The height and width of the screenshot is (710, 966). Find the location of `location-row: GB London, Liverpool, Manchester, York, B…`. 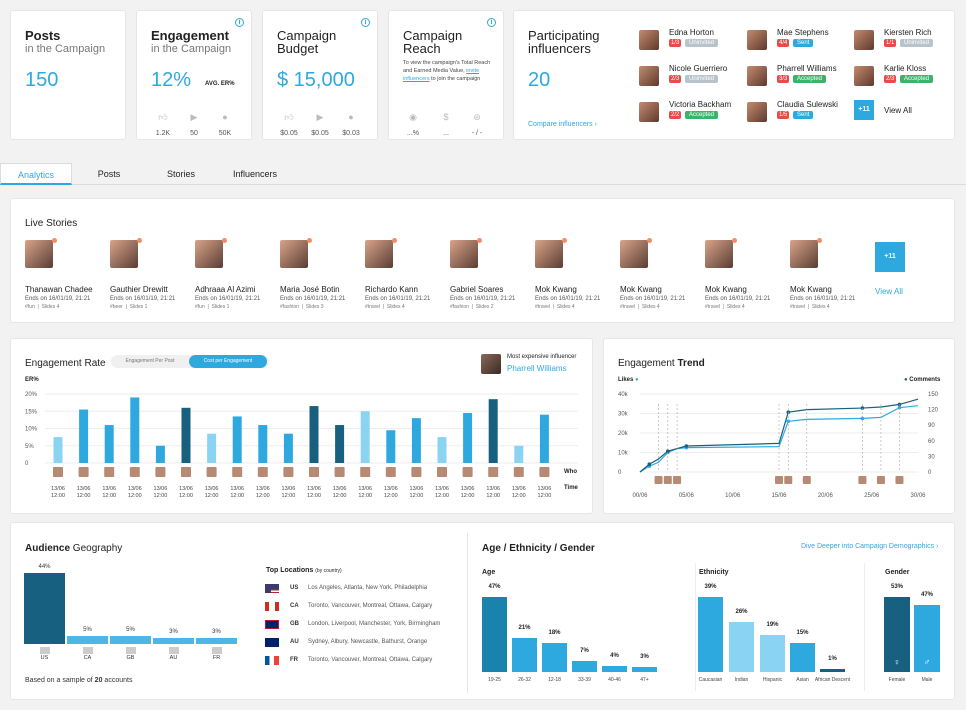

location-row: GB London, Liverpool, Manchester, York, B… is located at coordinates (365, 625).